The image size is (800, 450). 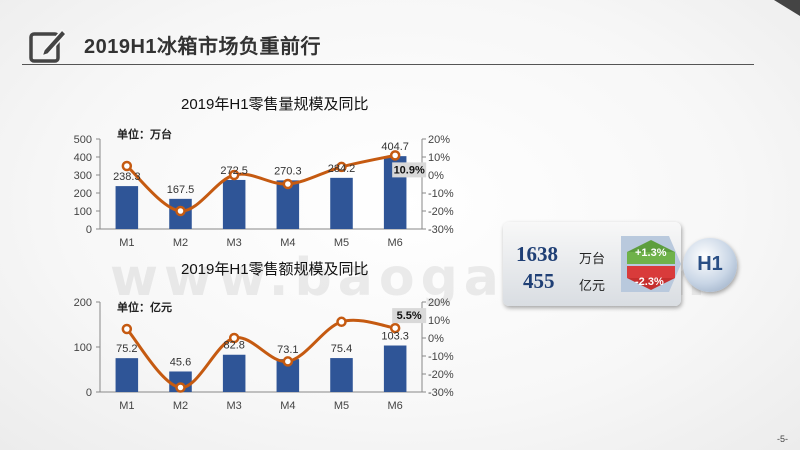 I want to click on y-tick-label: 500, so click(x=83, y=140).